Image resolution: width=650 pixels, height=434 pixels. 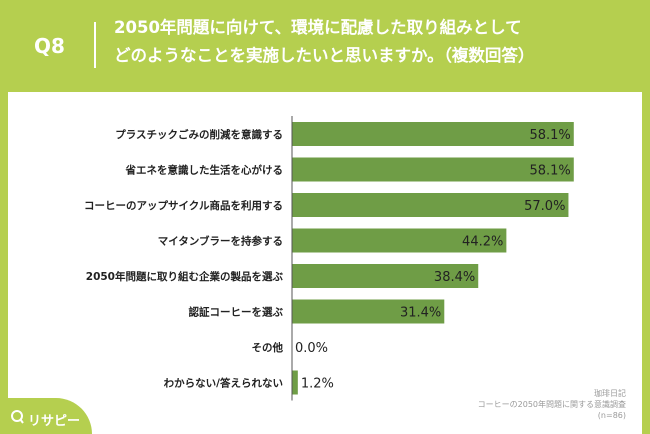 I want to click on category-label: 省エネを意識した生活を心がける, so click(x=204, y=170).